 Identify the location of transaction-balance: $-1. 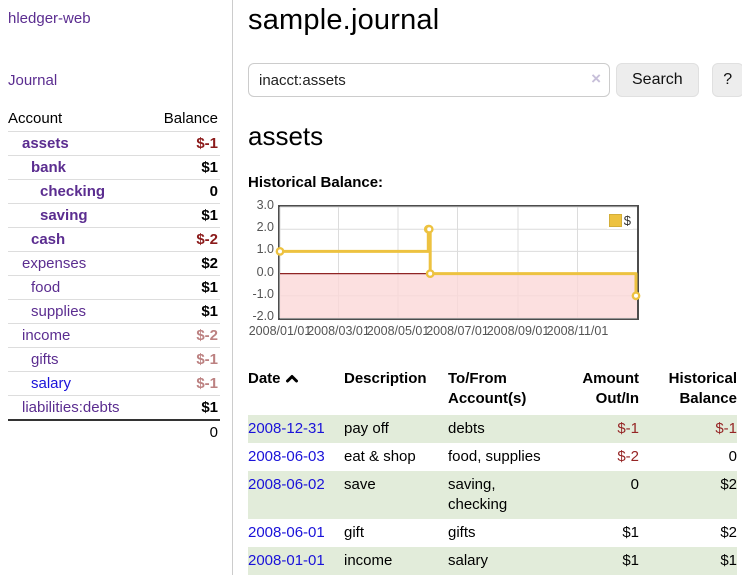
(726, 428).